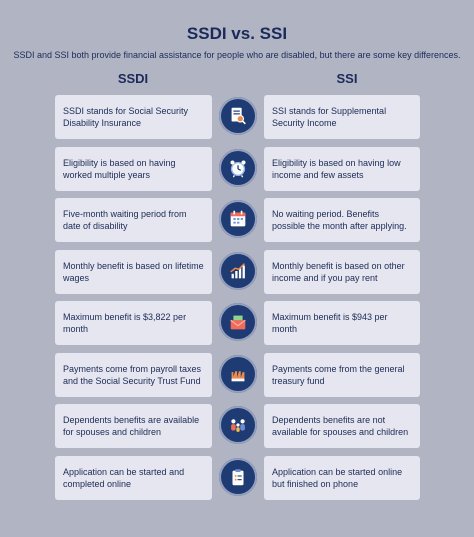 This screenshot has height=537, width=474. I want to click on ssi-card: Maximum benefit is $943 per month, so click(342, 323).